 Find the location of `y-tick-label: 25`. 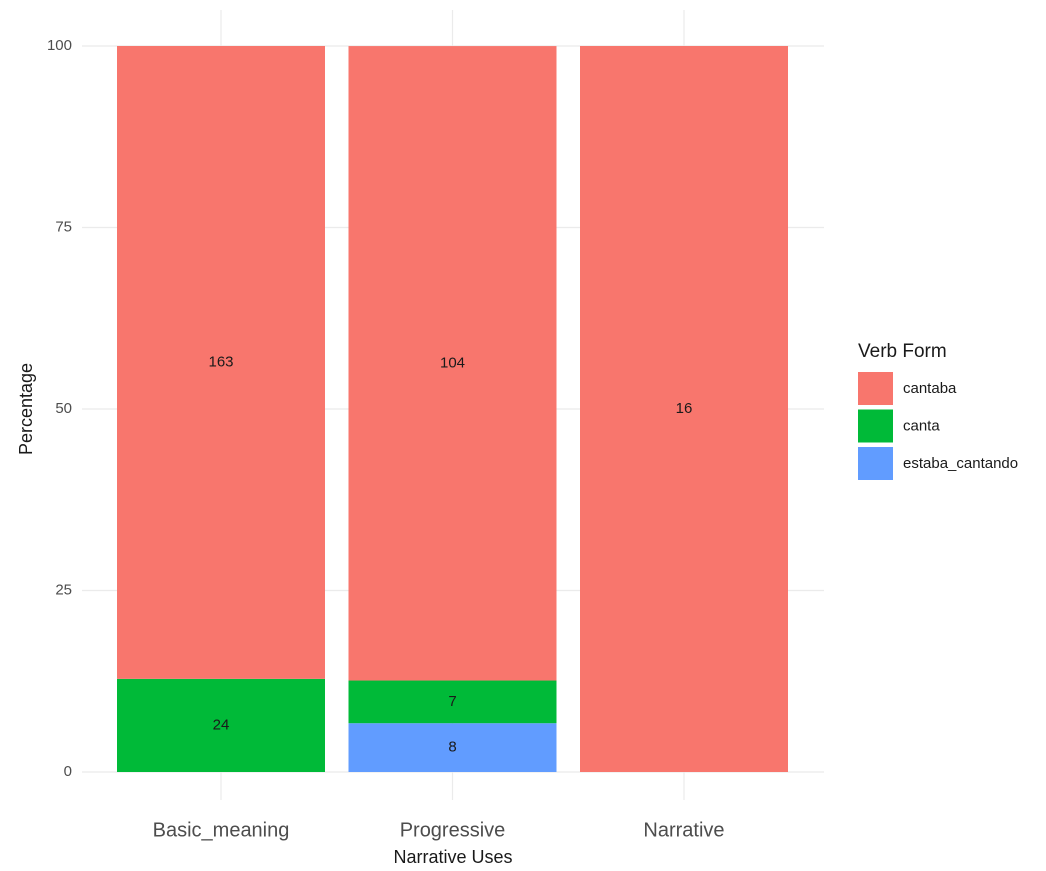

y-tick-label: 25 is located at coordinates (63, 589).